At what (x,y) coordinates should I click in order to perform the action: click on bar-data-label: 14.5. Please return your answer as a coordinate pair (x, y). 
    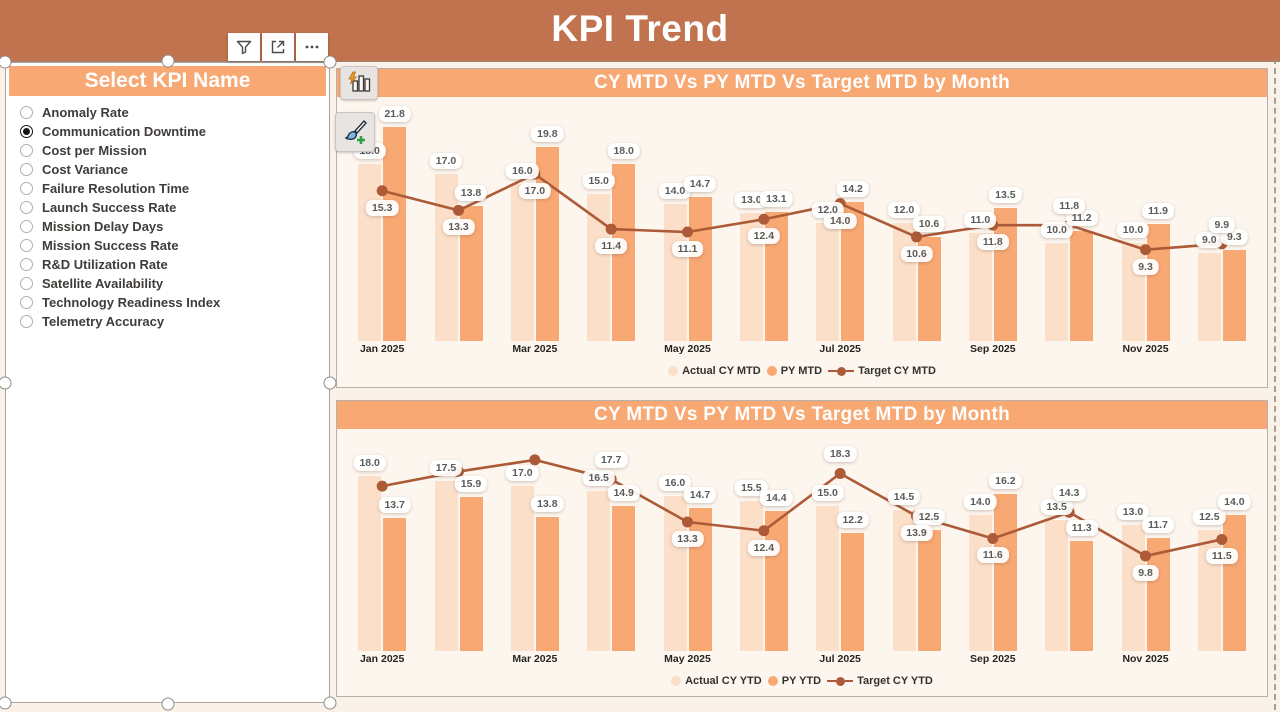
    Looking at the image, I should click on (904, 497).